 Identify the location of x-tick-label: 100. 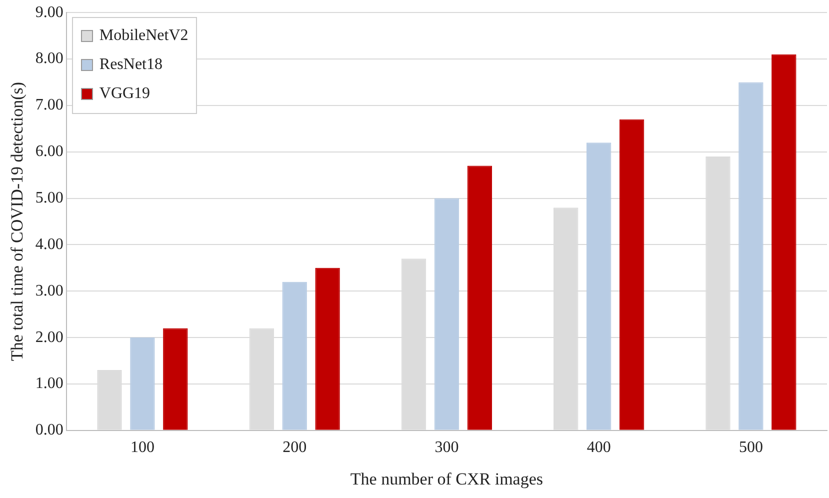
(142, 447).